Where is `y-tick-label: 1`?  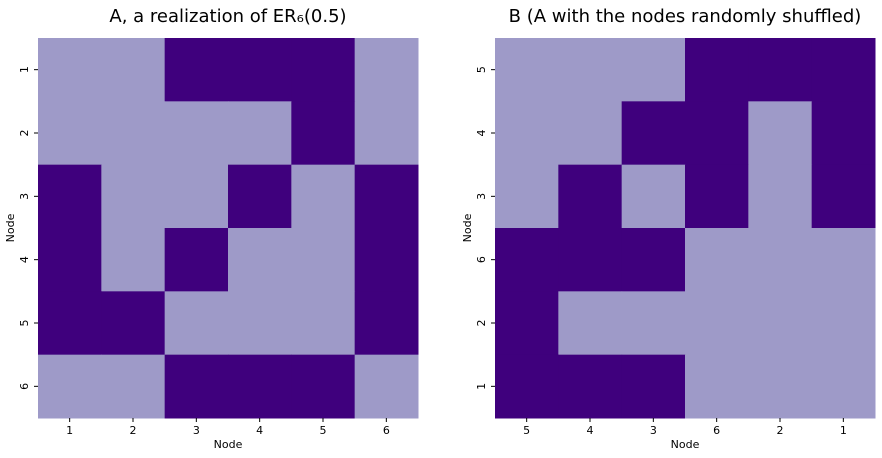 y-tick-label: 1 is located at coordinates (481, 386).